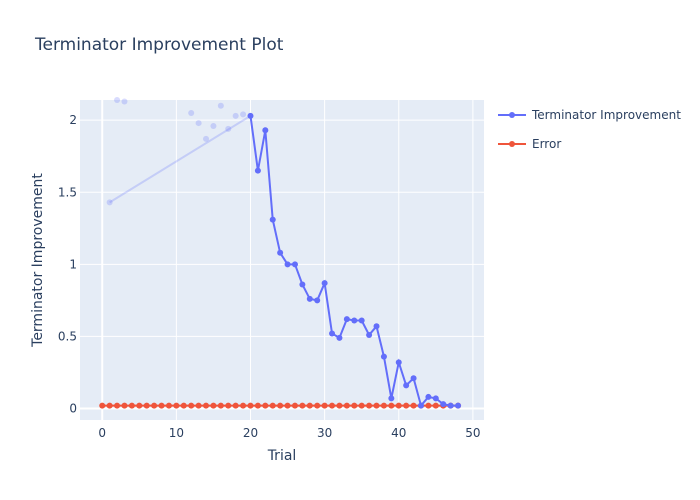 The image size is (700, 500). I want to click on y-tick-label: 1.5, so click(67, 192).